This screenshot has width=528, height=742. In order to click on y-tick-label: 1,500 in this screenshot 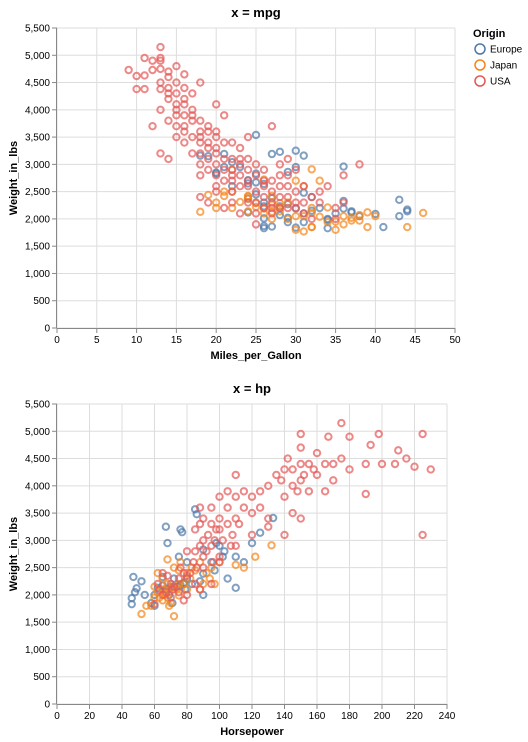, I will do `click(37, 247)`.